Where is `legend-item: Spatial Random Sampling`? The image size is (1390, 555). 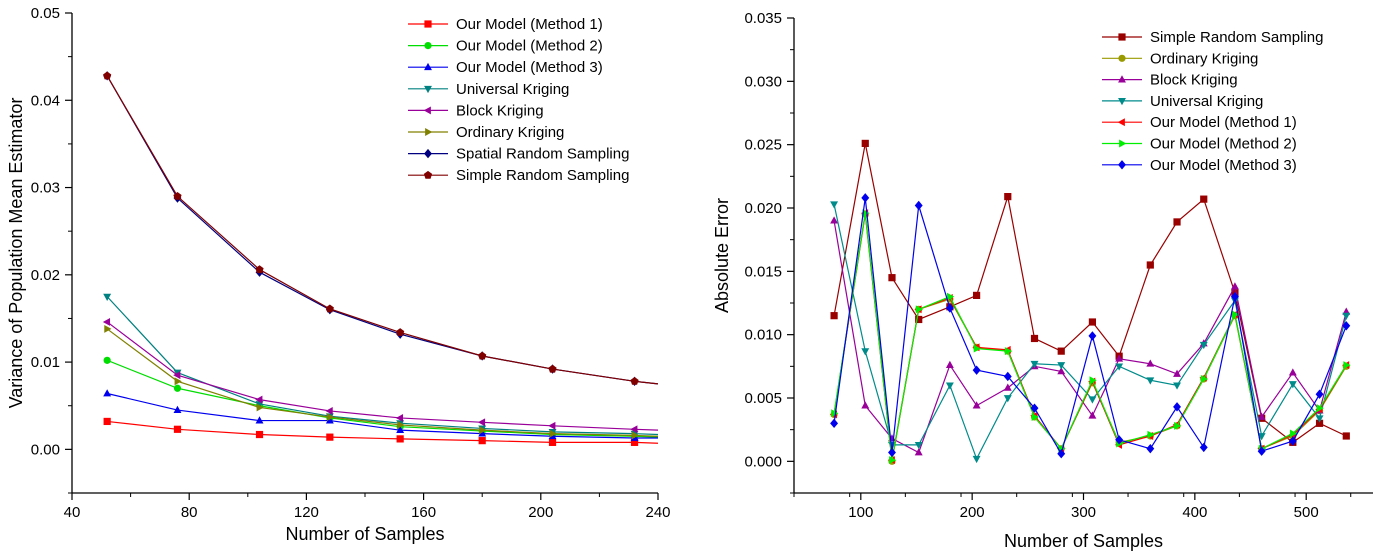
legend-item: Spatial Random Sampling is located at coordinates (518, 154).